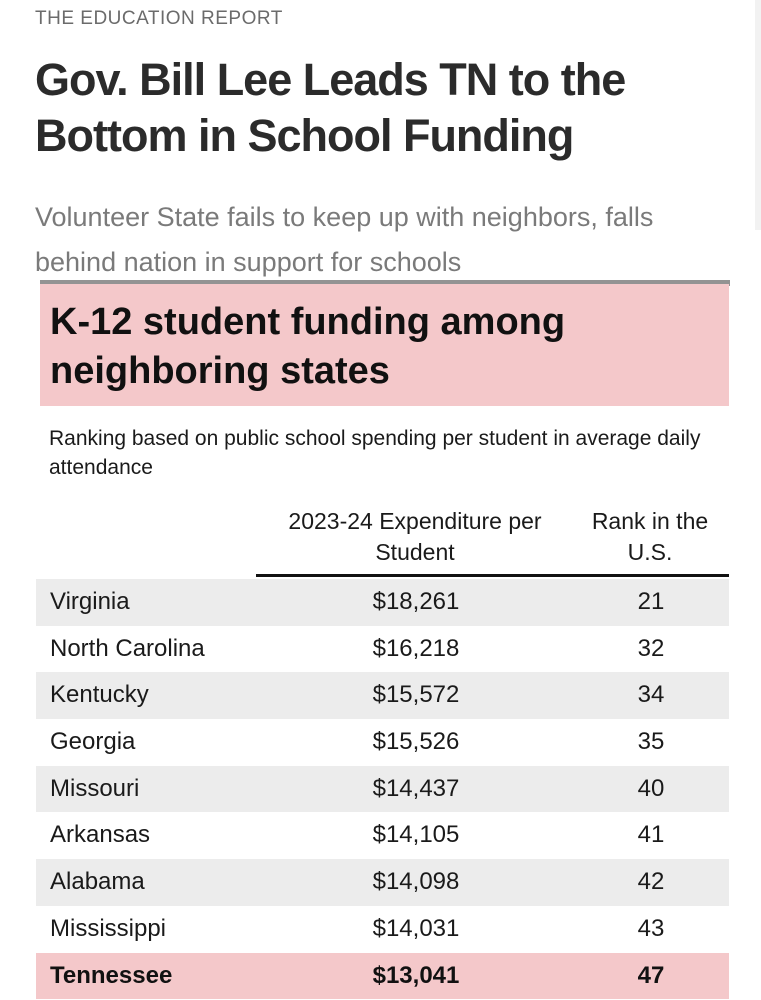 The height and width of the screenshot is (1000, 761). I want to click on expenditure-value: $14,031, so click(416, 928).